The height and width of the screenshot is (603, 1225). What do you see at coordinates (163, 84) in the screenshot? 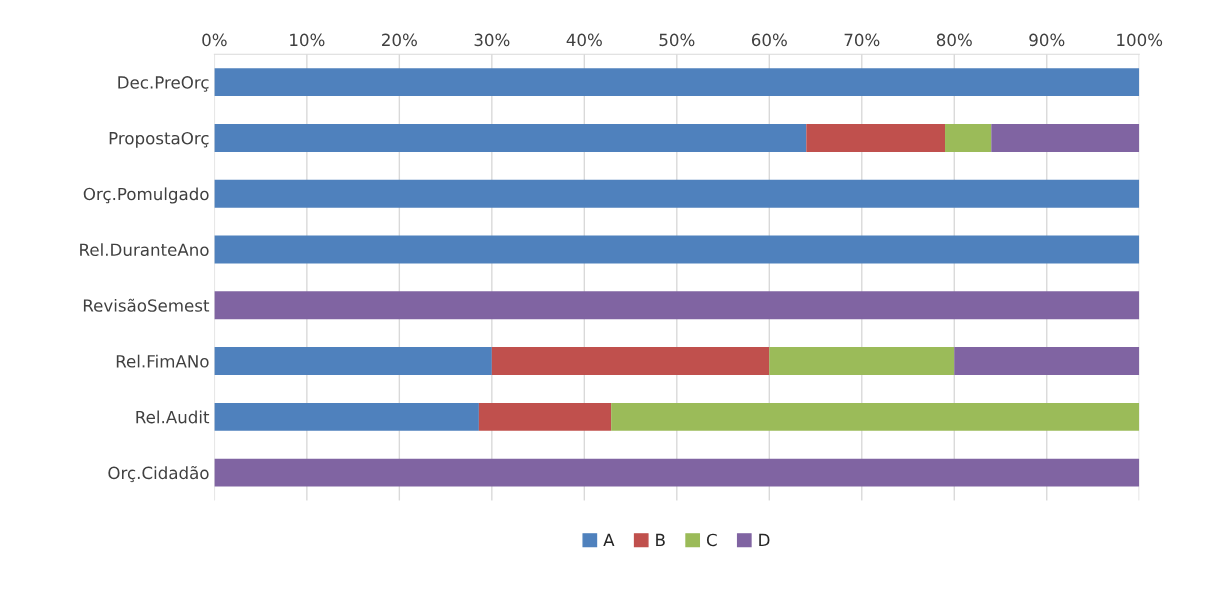
I see `y-tick-label: Dec.PreOrç` at bounding box center [163, 84].